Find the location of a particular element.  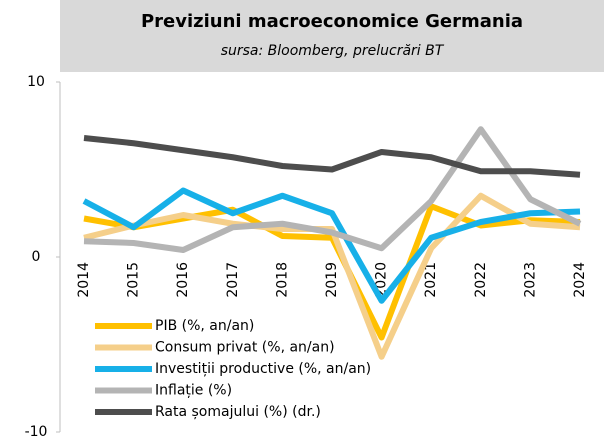

y-tick-label: -10 is located at coordinates (36, 431).